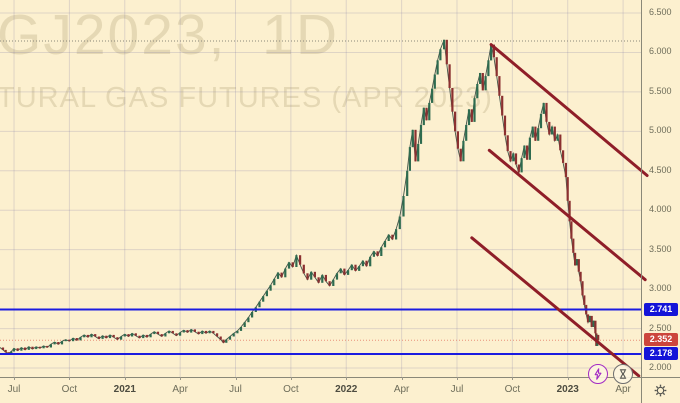 The image size is (680, 403). I want to click on support-line-2178-price-label: 2.178, so click(661, 353).